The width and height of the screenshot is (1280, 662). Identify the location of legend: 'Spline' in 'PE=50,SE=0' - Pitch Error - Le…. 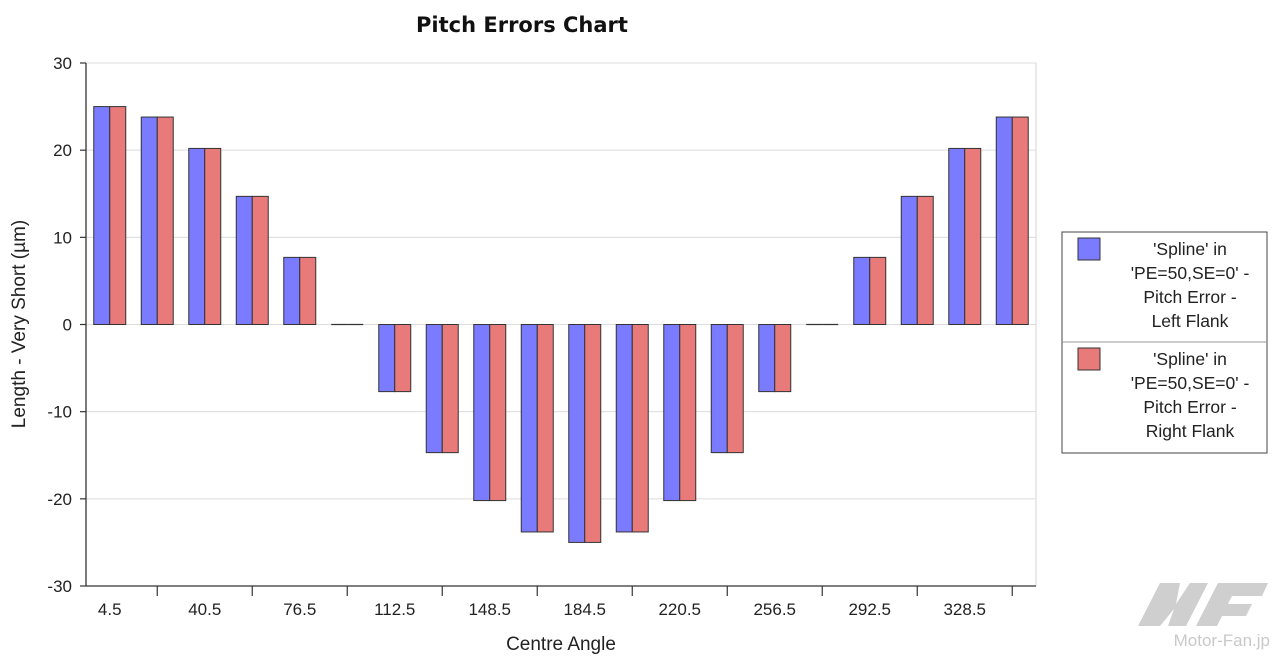
(1164, 342).